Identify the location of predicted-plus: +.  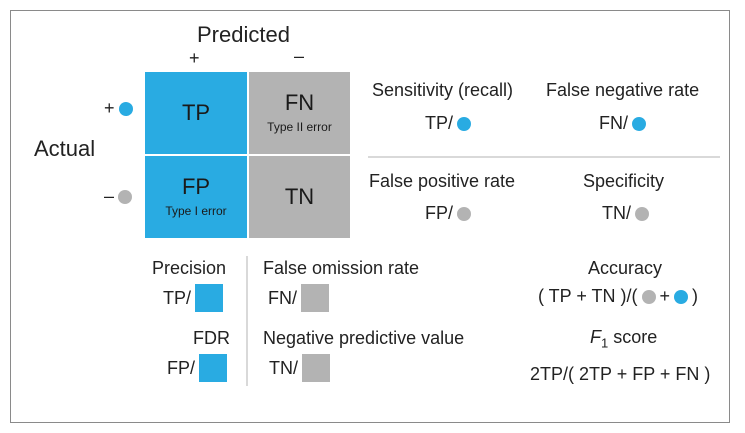
(194, 58).